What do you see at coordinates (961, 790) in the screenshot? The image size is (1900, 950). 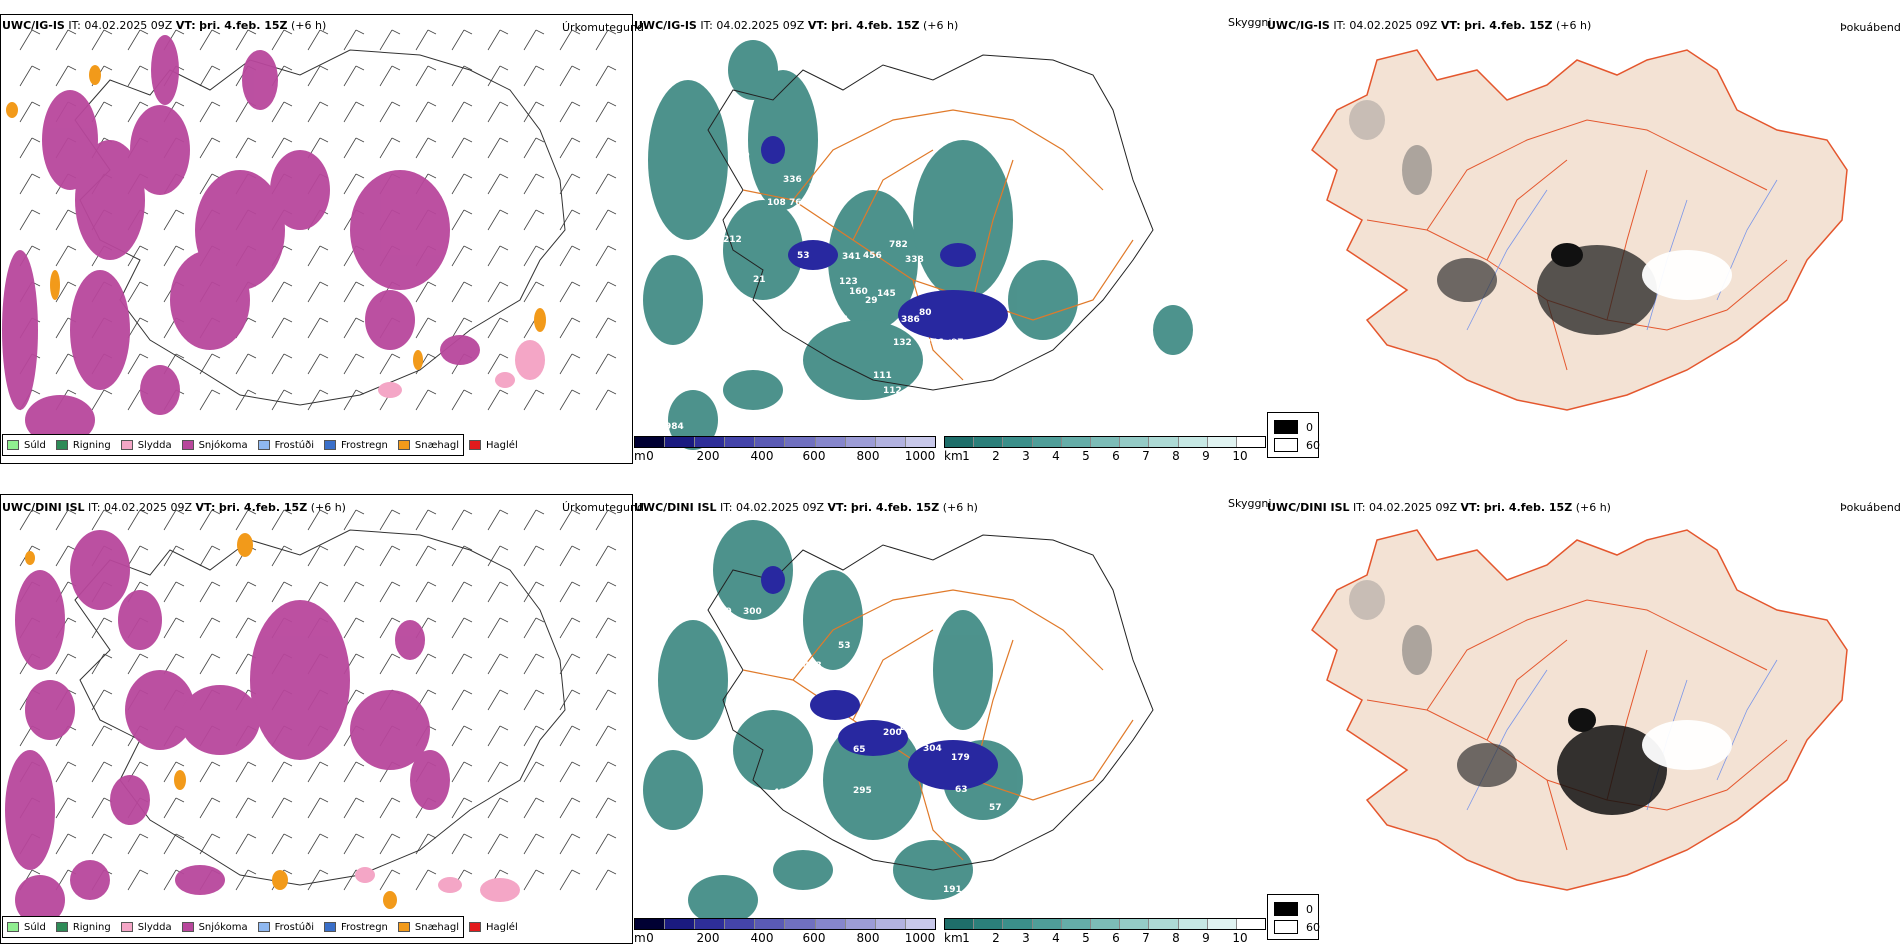 I see `ceiling-label: 63` at bounding box center [961, 790].